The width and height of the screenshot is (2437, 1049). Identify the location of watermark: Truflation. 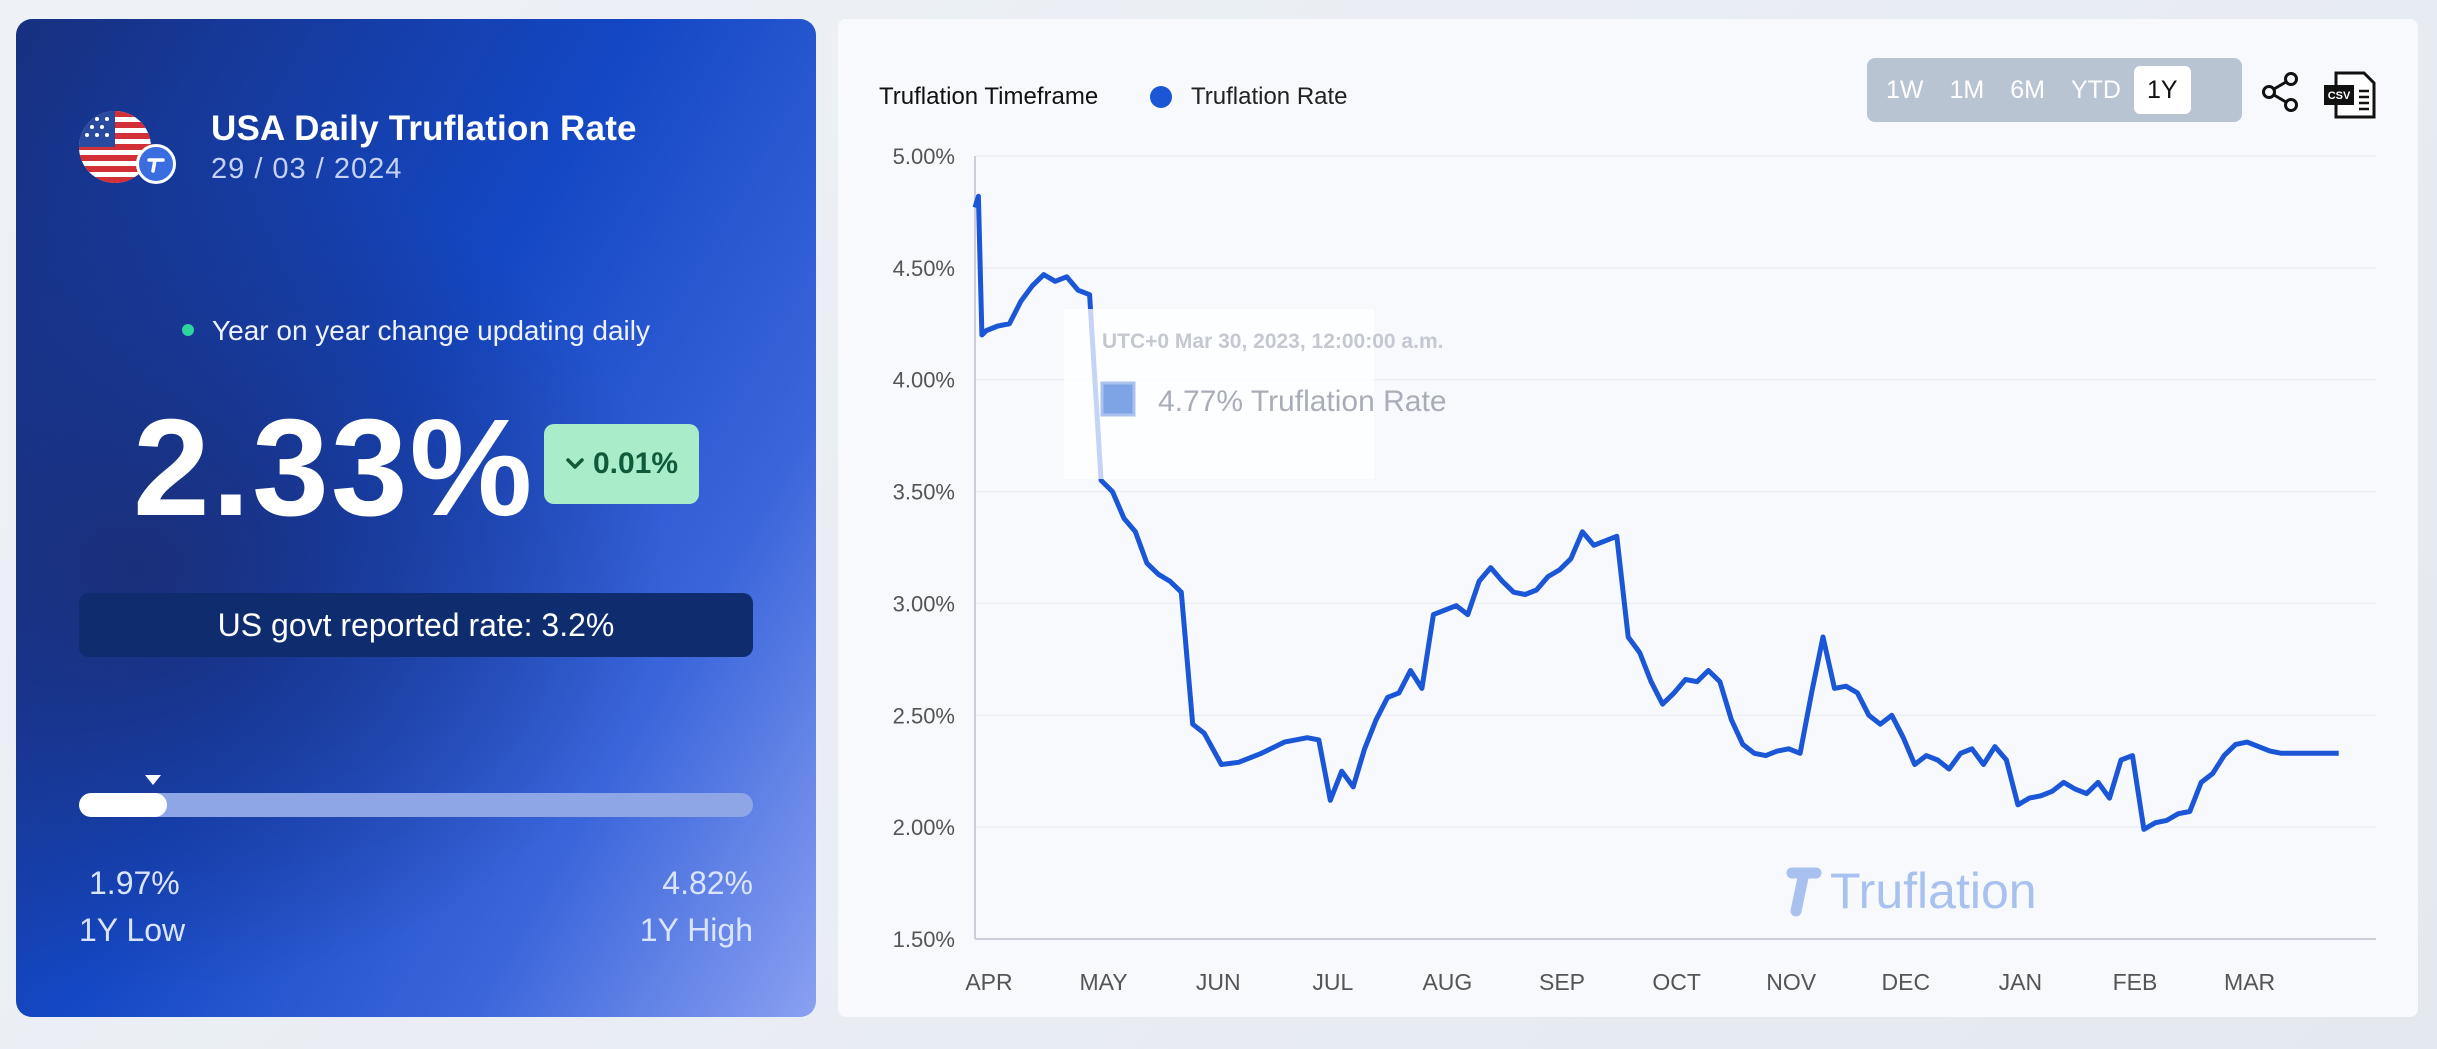
(1911, 891).